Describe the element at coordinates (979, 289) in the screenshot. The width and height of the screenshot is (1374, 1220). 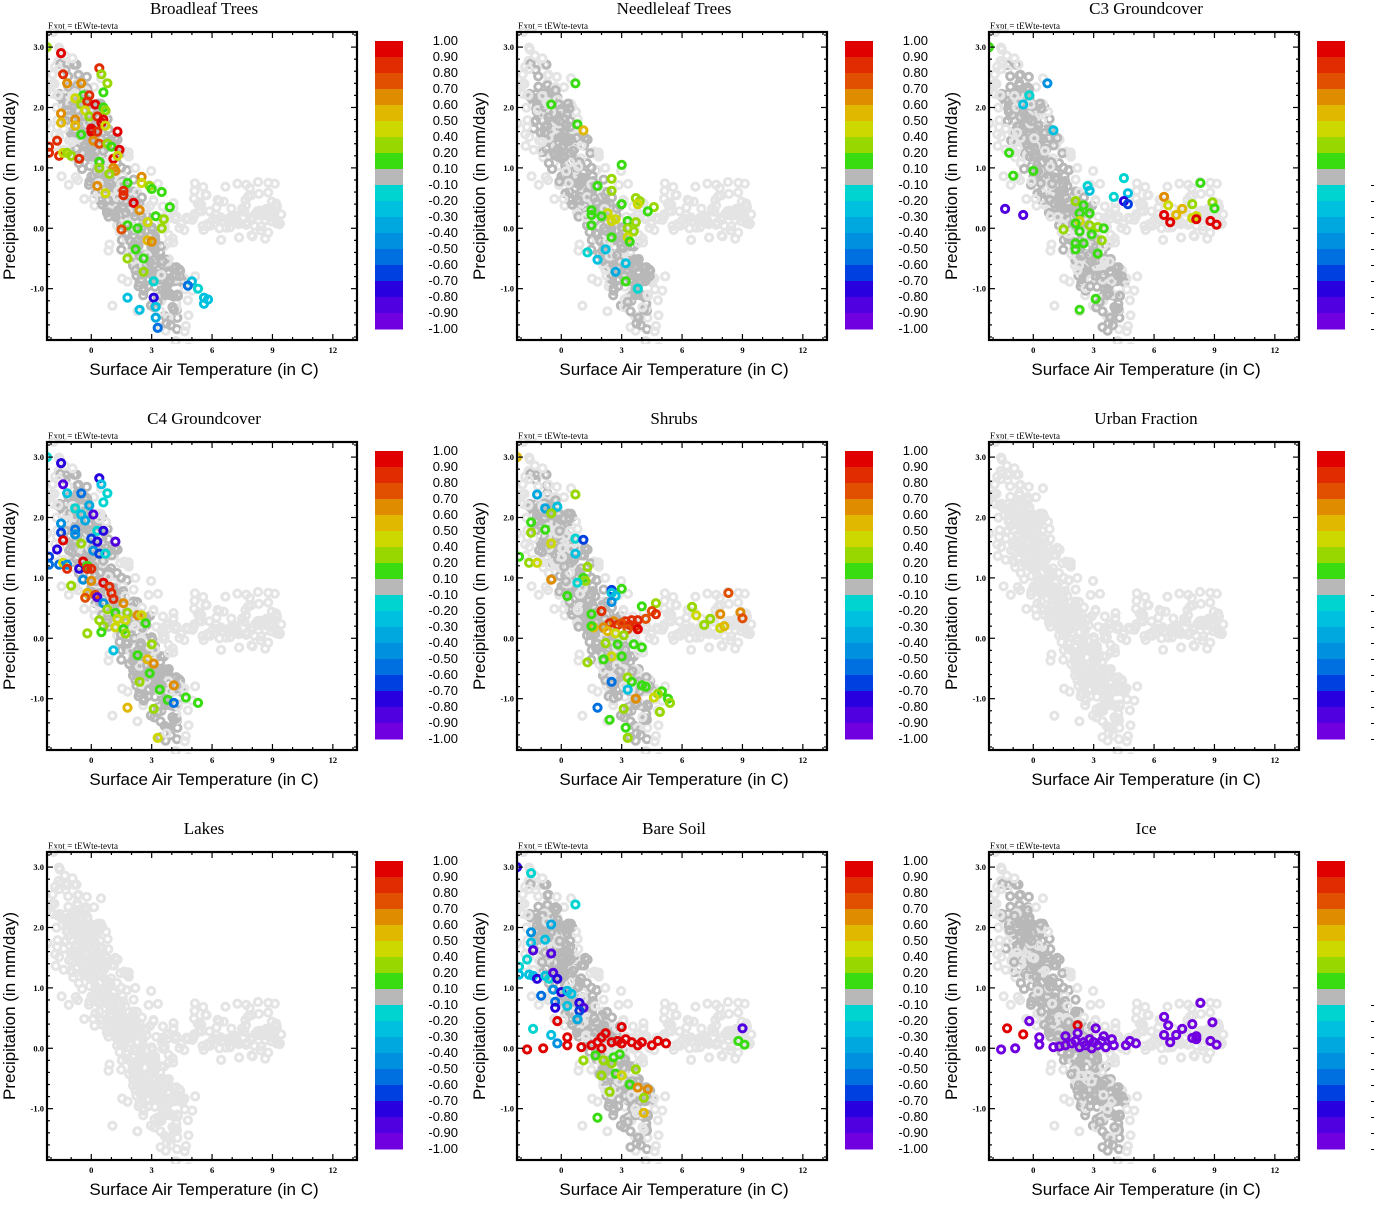
I see `y-tick-label: -1.0` at that location.